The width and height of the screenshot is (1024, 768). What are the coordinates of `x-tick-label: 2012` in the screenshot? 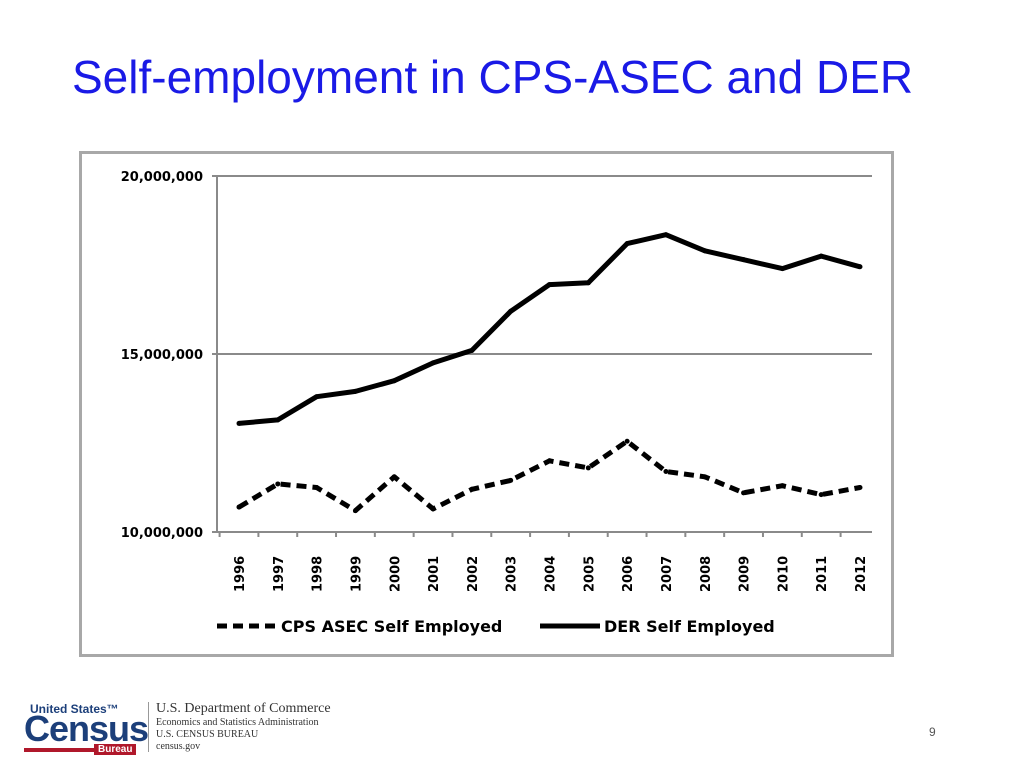 It's located at (861, 574).